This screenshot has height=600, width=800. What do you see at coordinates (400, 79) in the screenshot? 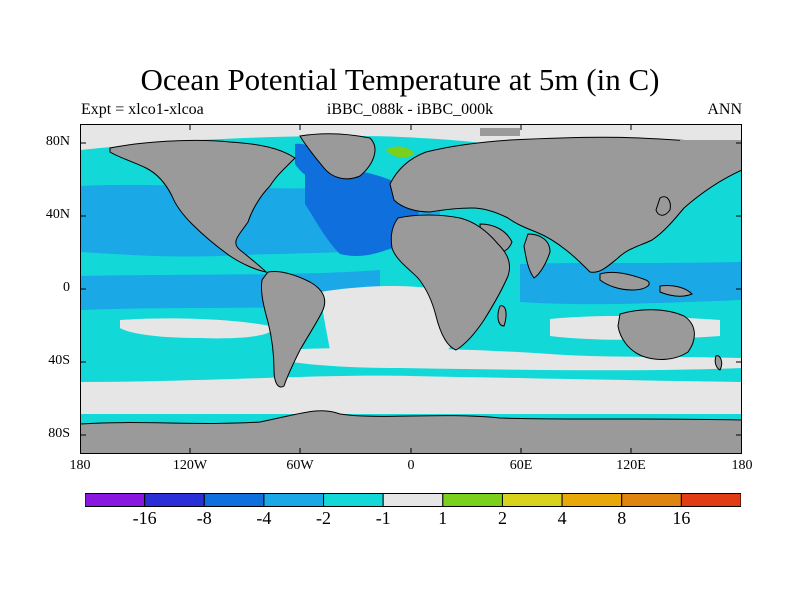
I see `map-title: Ocean Potential Temperature at 5m (in C)` at bounding box center [400, 79].